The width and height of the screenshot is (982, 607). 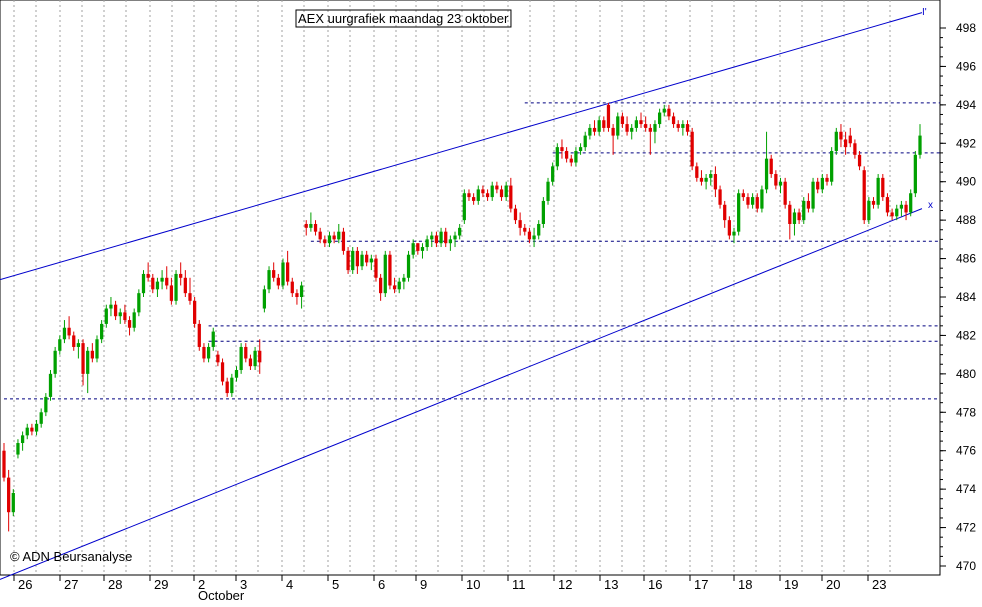 I want to click on y-tick-label: 494, so click(x=966, y=105).